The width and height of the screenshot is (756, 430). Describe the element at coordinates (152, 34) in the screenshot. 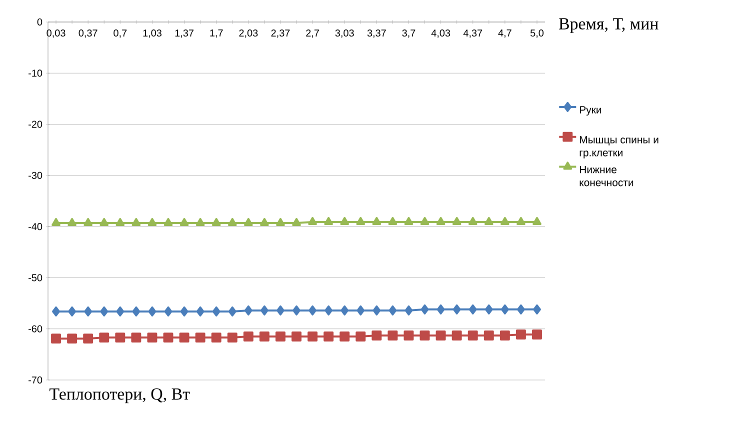

I see `x-tick-label: 1,03` at that location.